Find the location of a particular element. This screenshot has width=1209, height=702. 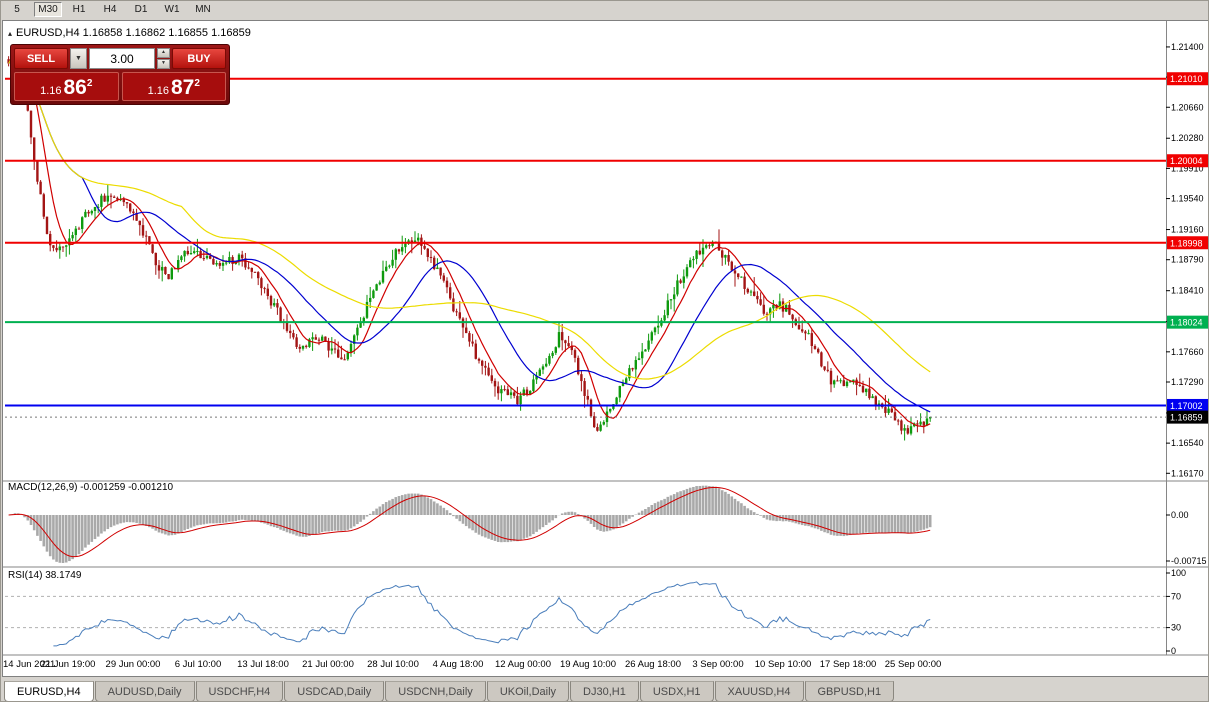

bid-price-sup: 2 is located at coordinates (89, 83).